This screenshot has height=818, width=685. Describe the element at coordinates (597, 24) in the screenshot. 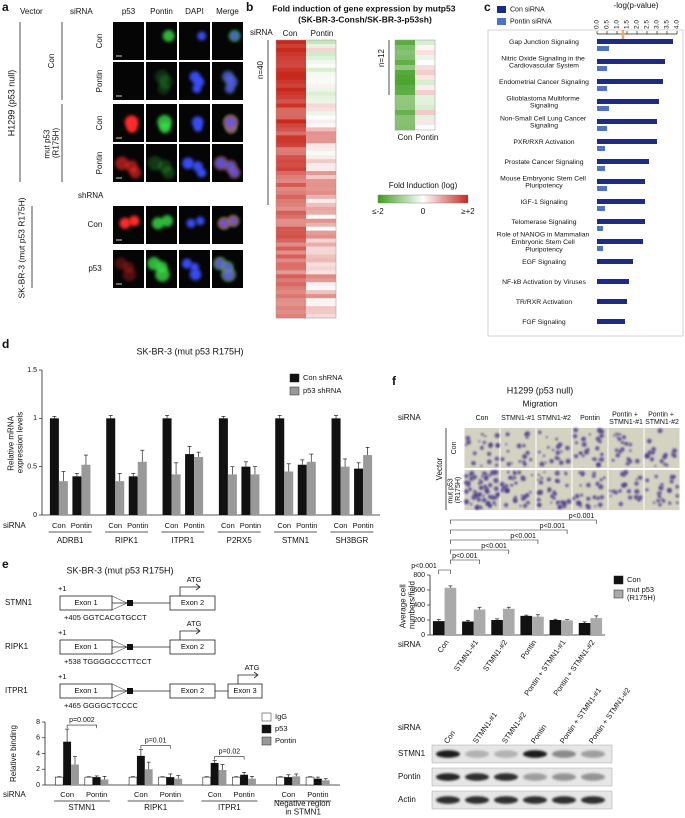

I see `x-tick-label: 0.0` at that location.